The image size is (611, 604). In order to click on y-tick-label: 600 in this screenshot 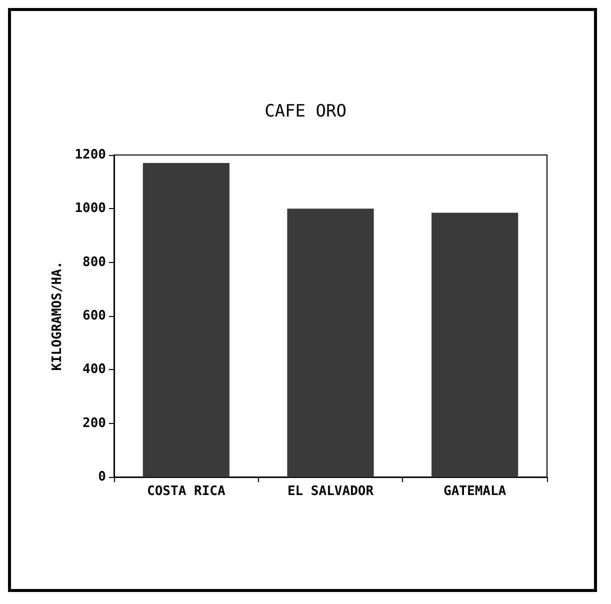, I will do `click(94, 316)`.